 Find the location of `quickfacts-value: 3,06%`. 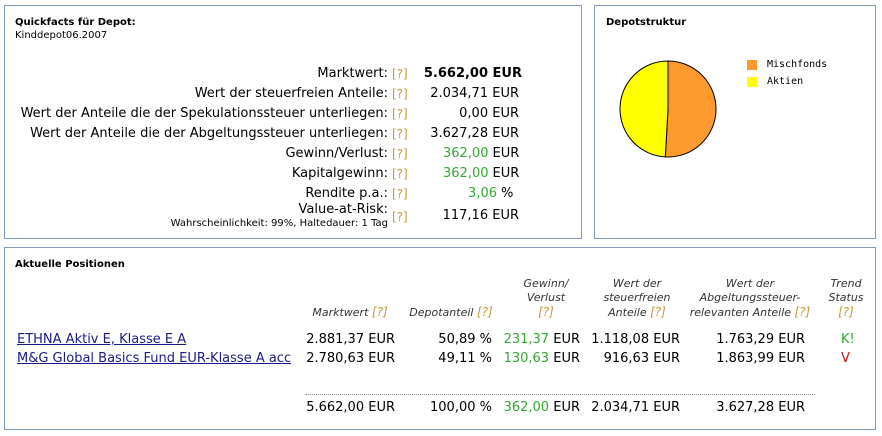

quickfacts-value: 3,06% is located at coordinates (489, 194).